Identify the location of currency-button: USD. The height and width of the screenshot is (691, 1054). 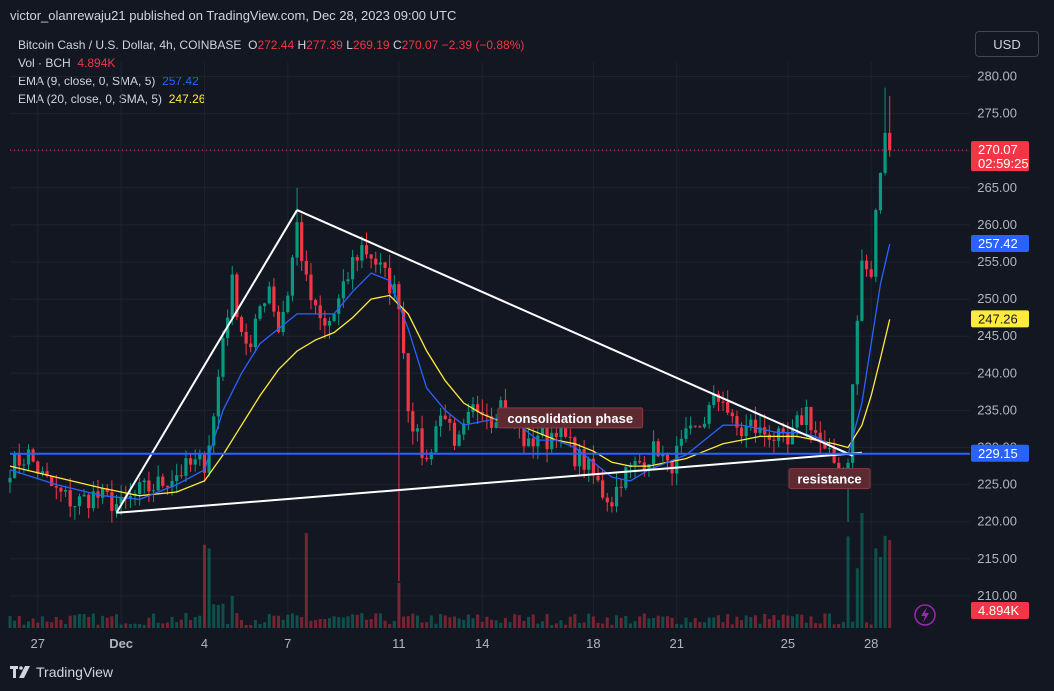
(1007, 44).